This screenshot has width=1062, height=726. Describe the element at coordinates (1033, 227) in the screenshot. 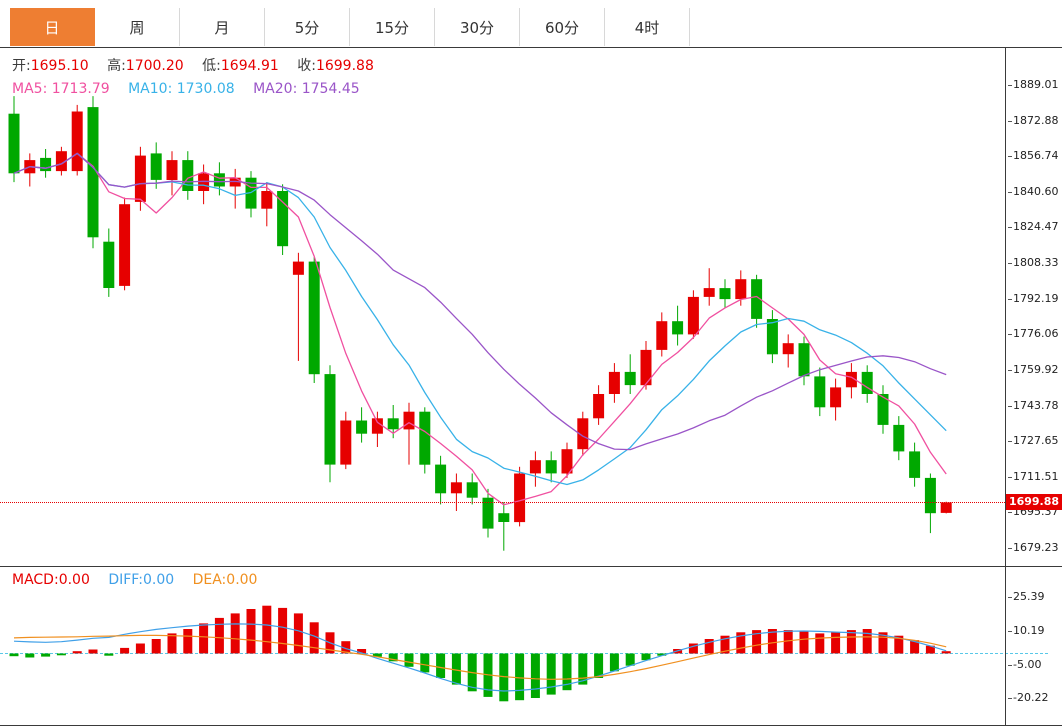

I see `price-axis-label: 1824.47` at that location.